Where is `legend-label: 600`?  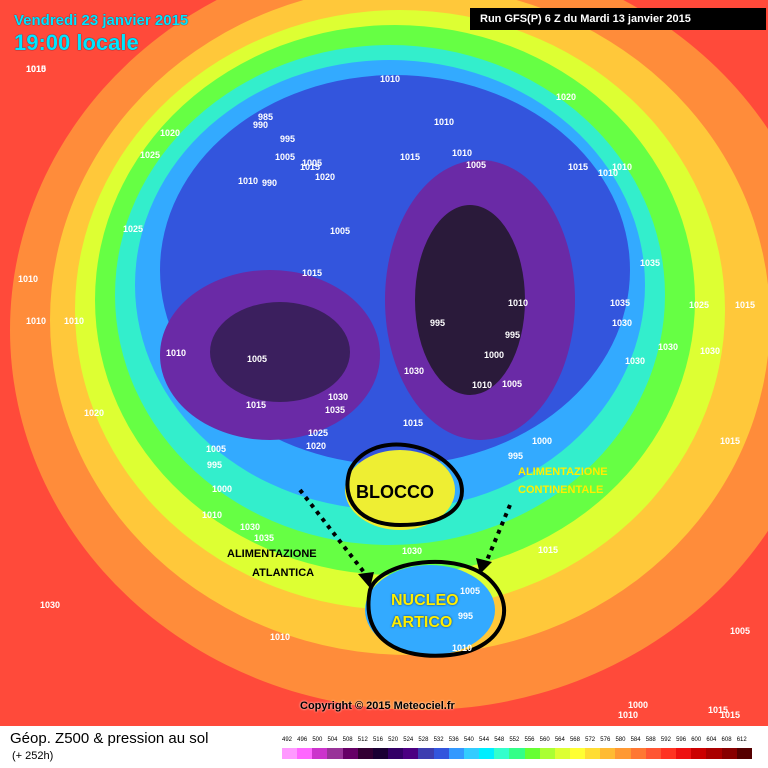 legend-label: 600 is located at coordinates (696, 740).